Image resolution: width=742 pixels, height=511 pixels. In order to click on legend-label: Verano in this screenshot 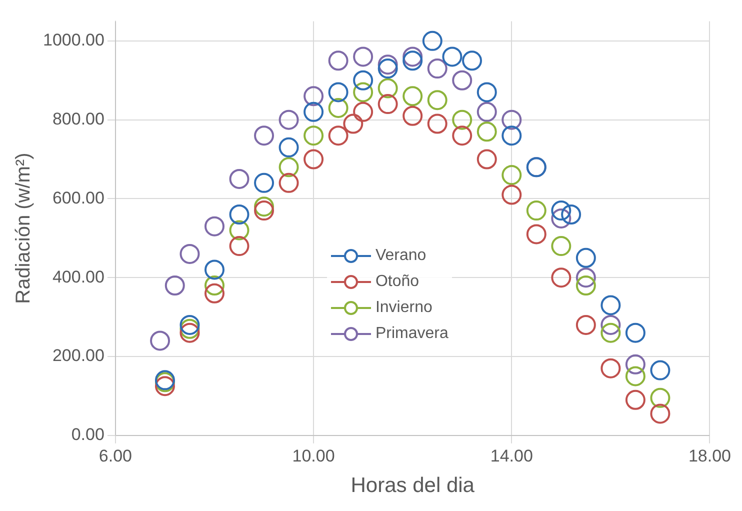, I will do `click(400, 255)`.